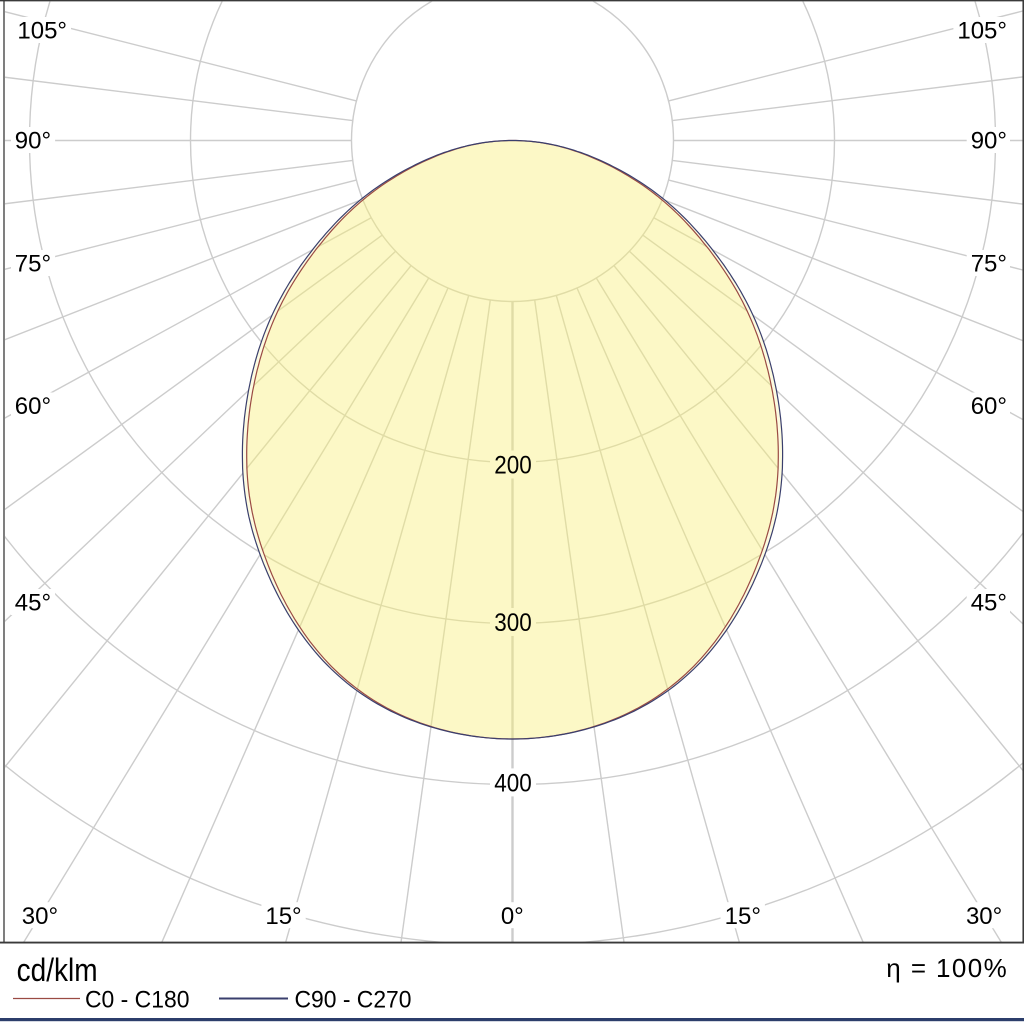 Image resolution: width=1024 pixels, height=1026 pixels. Describe the element at coordinates (137, 1000) in the screenshot. I see `svg-text: C0 - C180` at that location.